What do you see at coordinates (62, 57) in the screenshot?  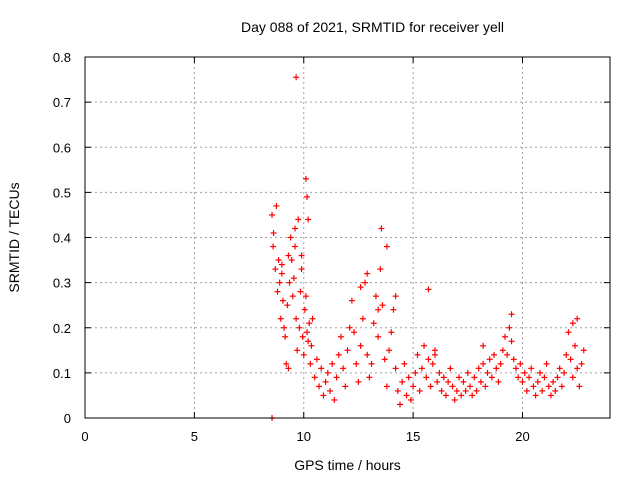 I see `y-tick-label: 0.8` at bounding box center [62, 57].